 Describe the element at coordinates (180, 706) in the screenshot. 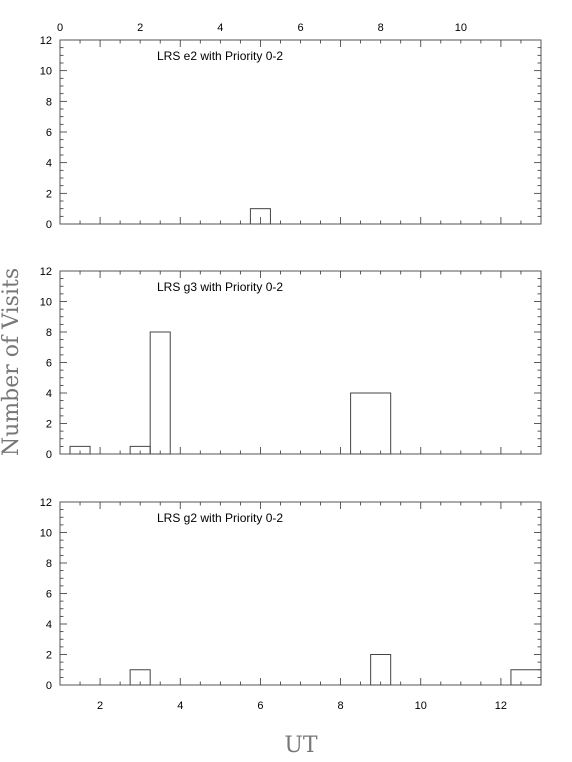

I see `bottom-x-tick-label: 4` at that location.